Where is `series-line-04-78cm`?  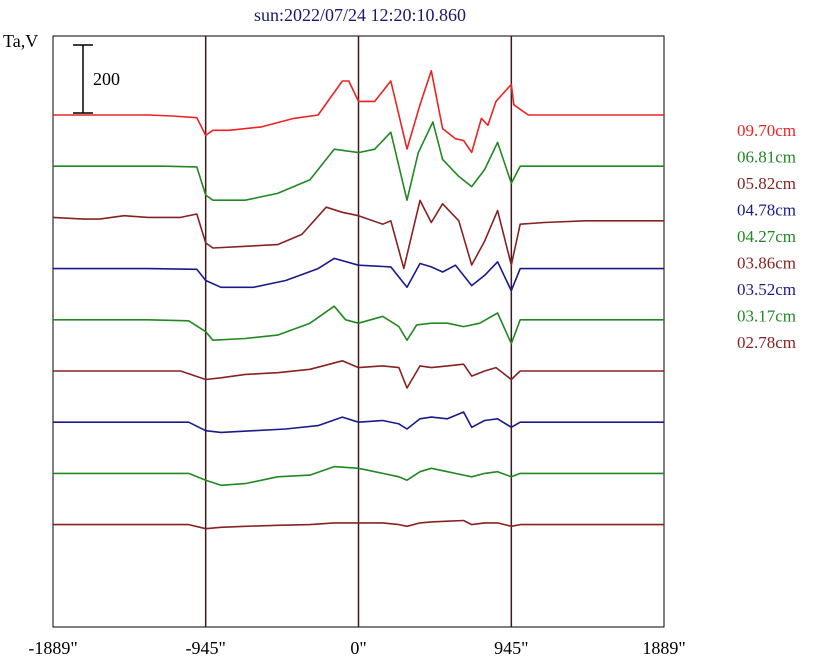
series-line-04-78cm is located at coordinates (358, 274).